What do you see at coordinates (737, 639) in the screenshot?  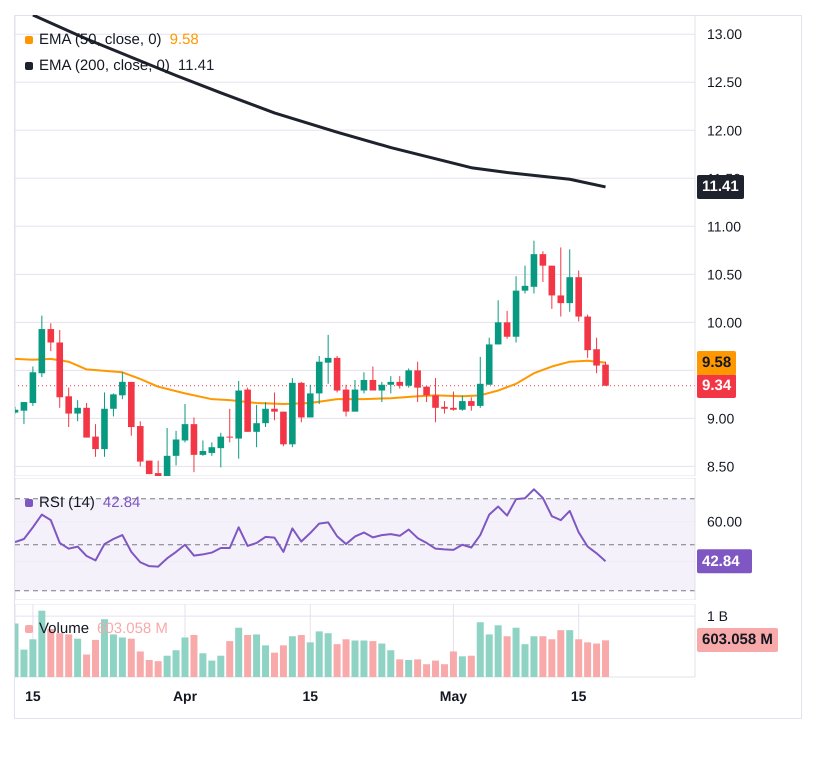 I see `text: 603.058 M` at bounding box center [737, 639].